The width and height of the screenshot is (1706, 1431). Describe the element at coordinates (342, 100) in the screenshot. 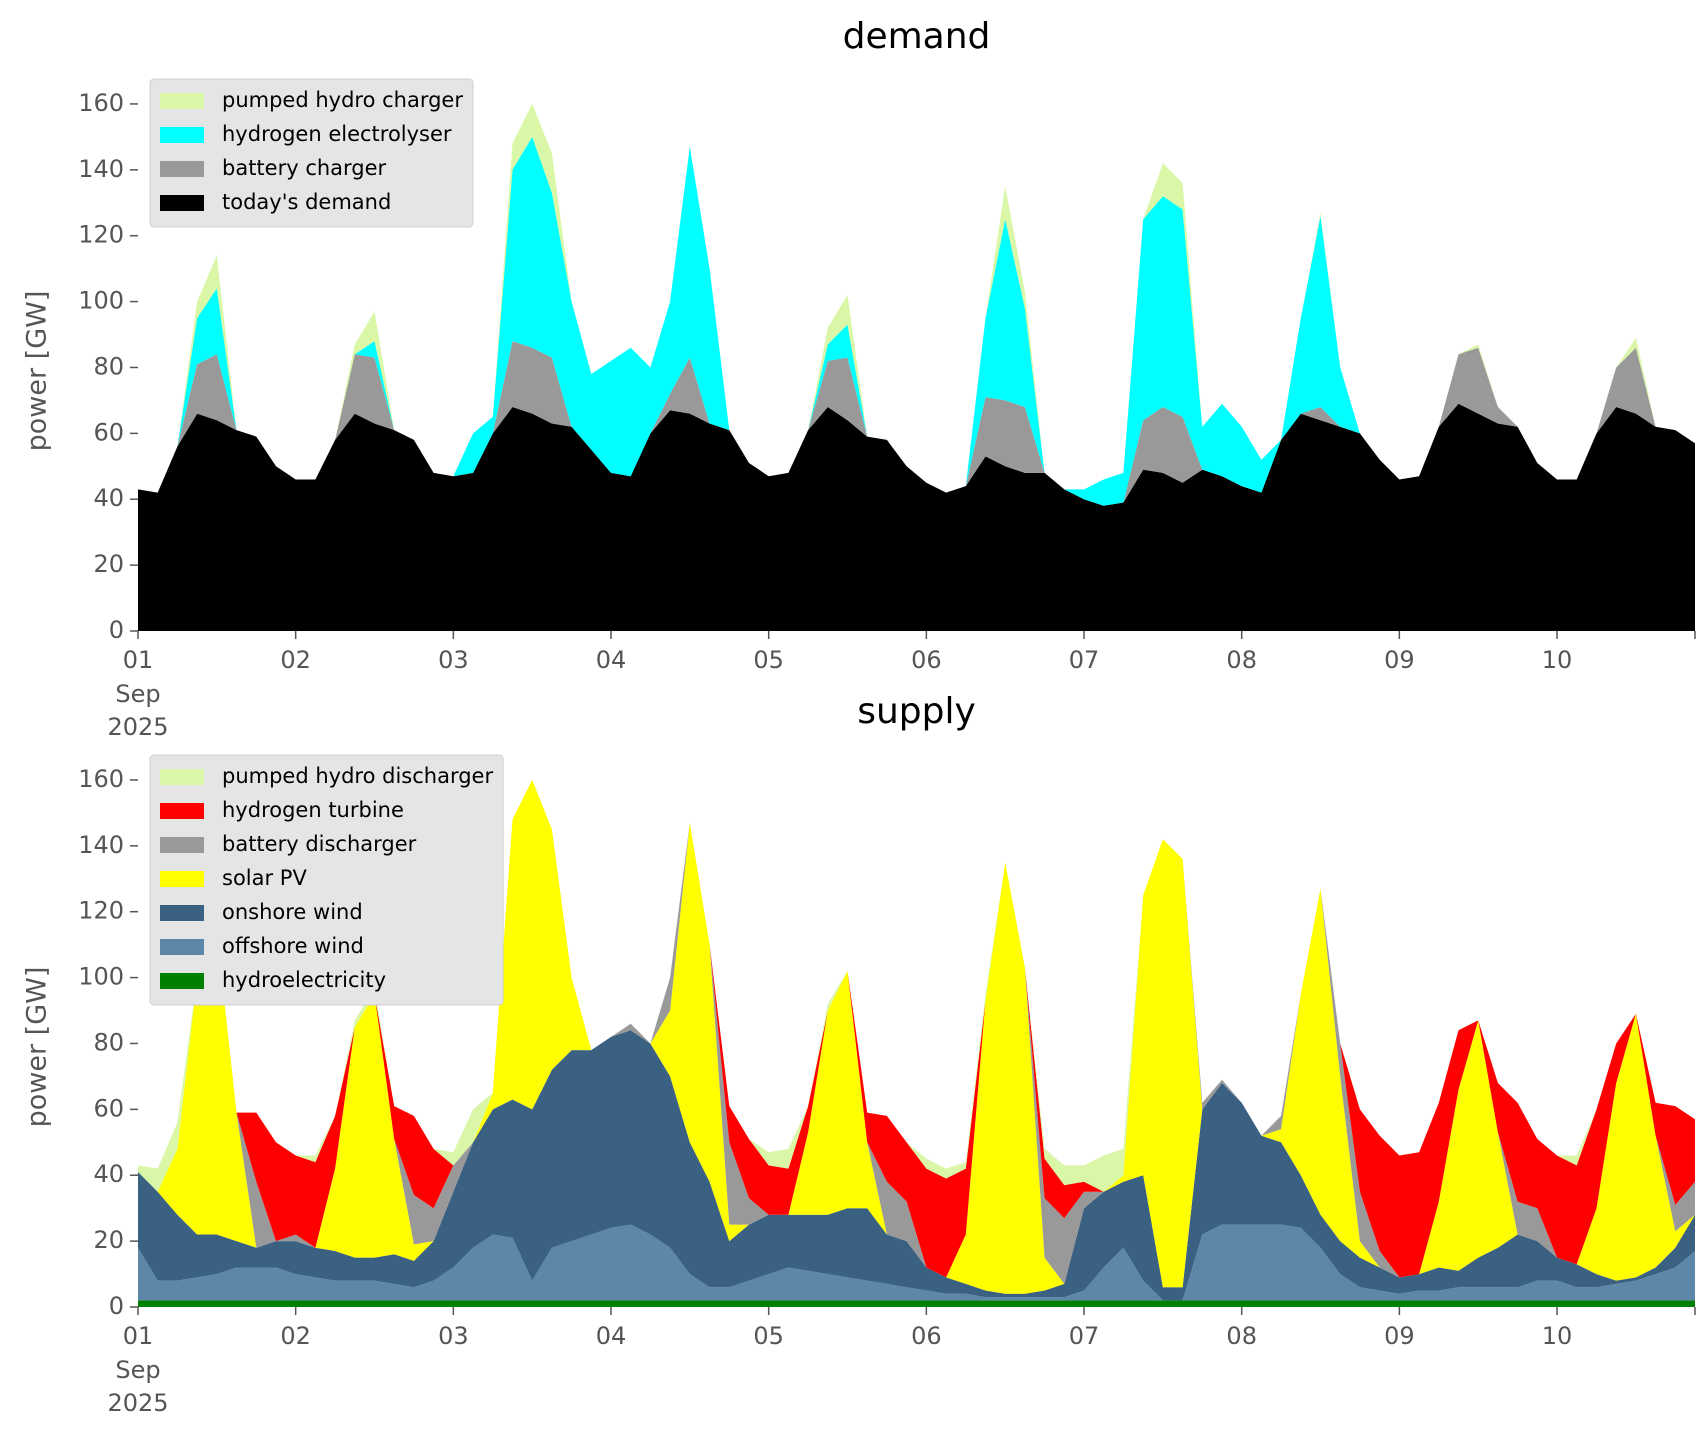

I see `legend-label: pumped hydro charger` at that location.